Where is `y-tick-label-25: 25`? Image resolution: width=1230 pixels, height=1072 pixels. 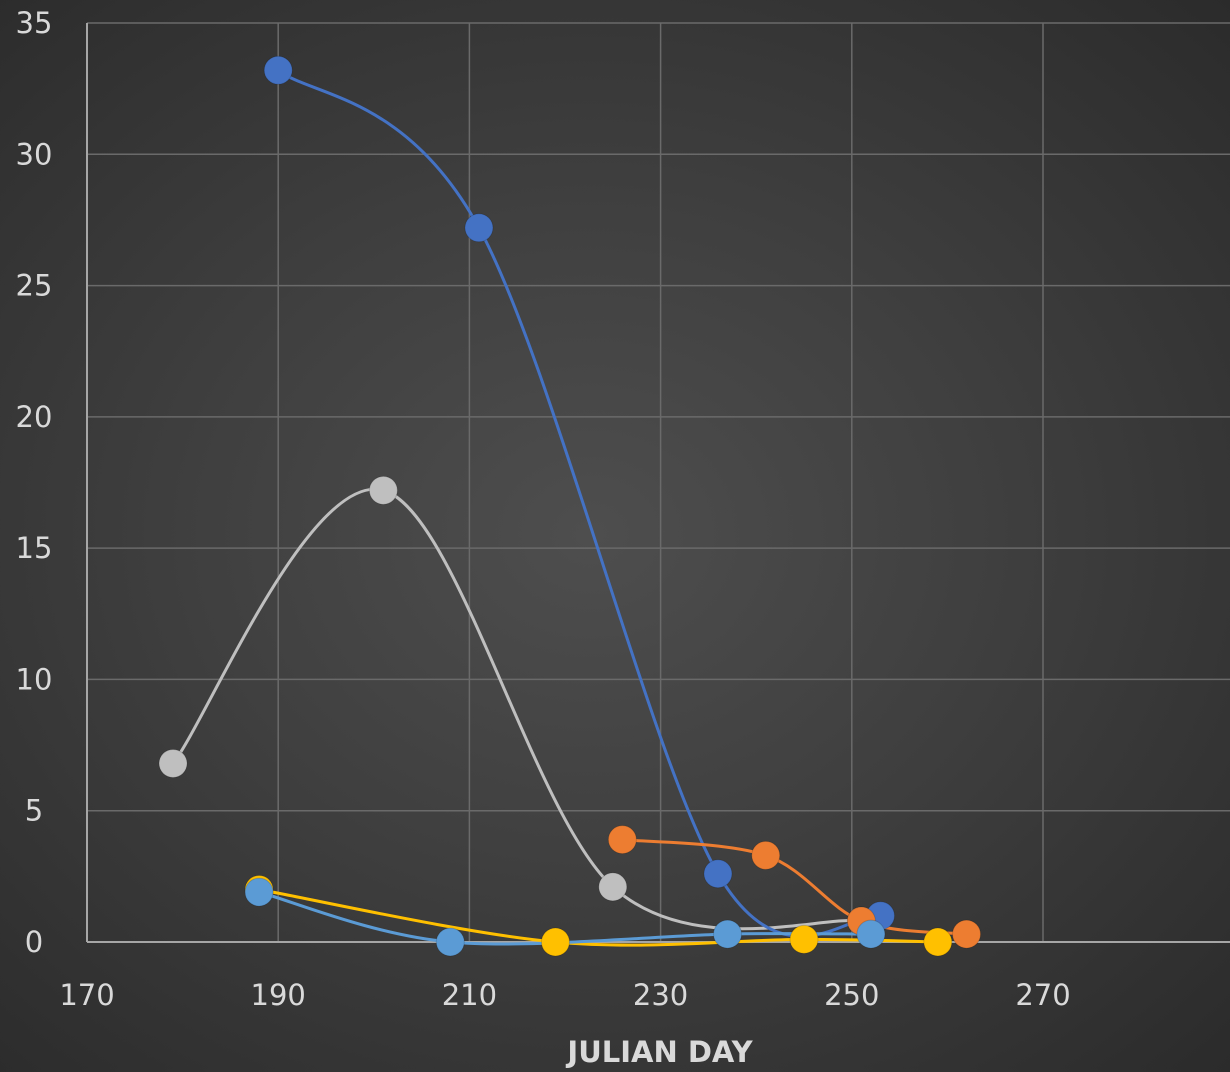
y-tick-label-25: 25 is located at coordinates (34, 286).